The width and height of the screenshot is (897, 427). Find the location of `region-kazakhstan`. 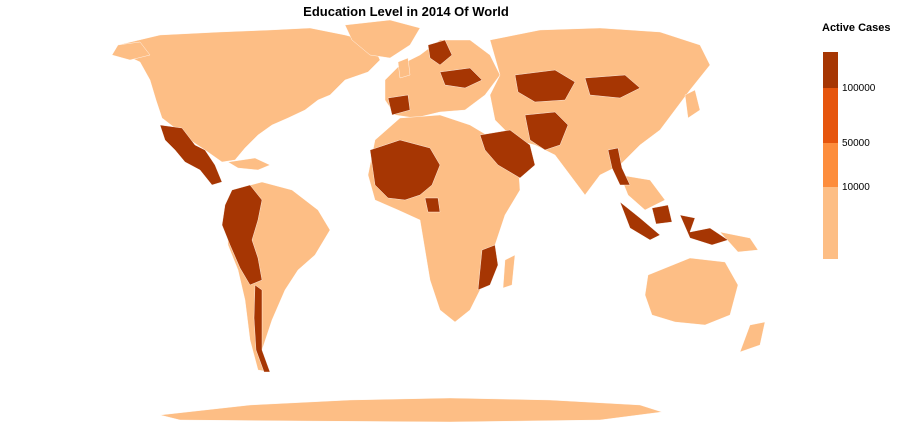

region-kazakhstan is located at coordinates (545, 86).